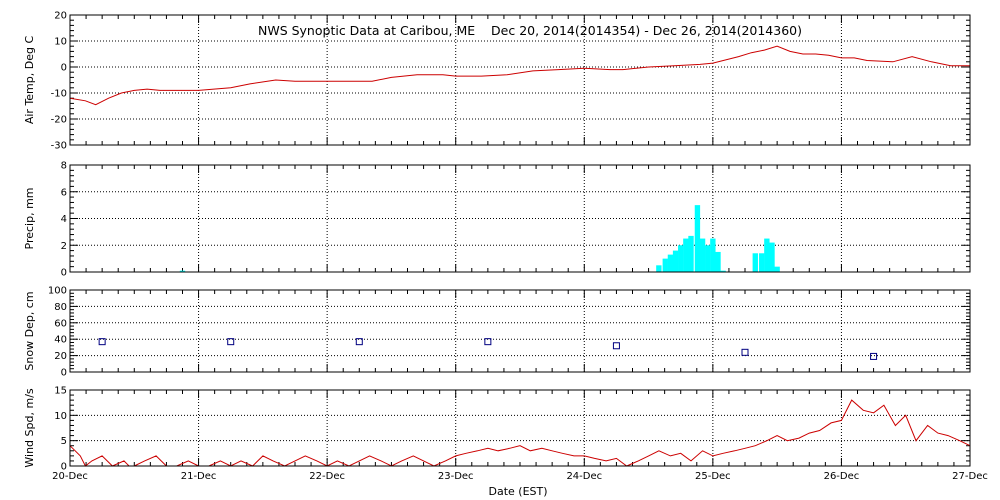  I want to click on y-tick-label: 80, so click(60, 307).